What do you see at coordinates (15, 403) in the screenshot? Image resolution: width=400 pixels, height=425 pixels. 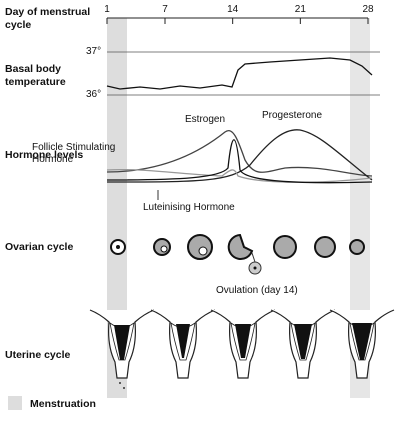 I see `legend-swatch` at bounding box center [15, 403].